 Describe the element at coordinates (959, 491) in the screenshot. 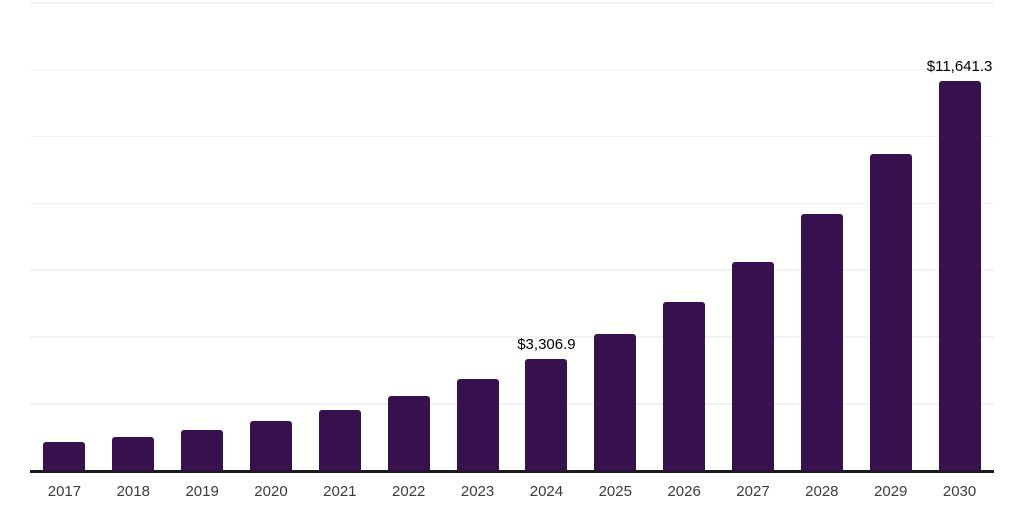

I see `x-tick-label-2030: 2030` at that location.